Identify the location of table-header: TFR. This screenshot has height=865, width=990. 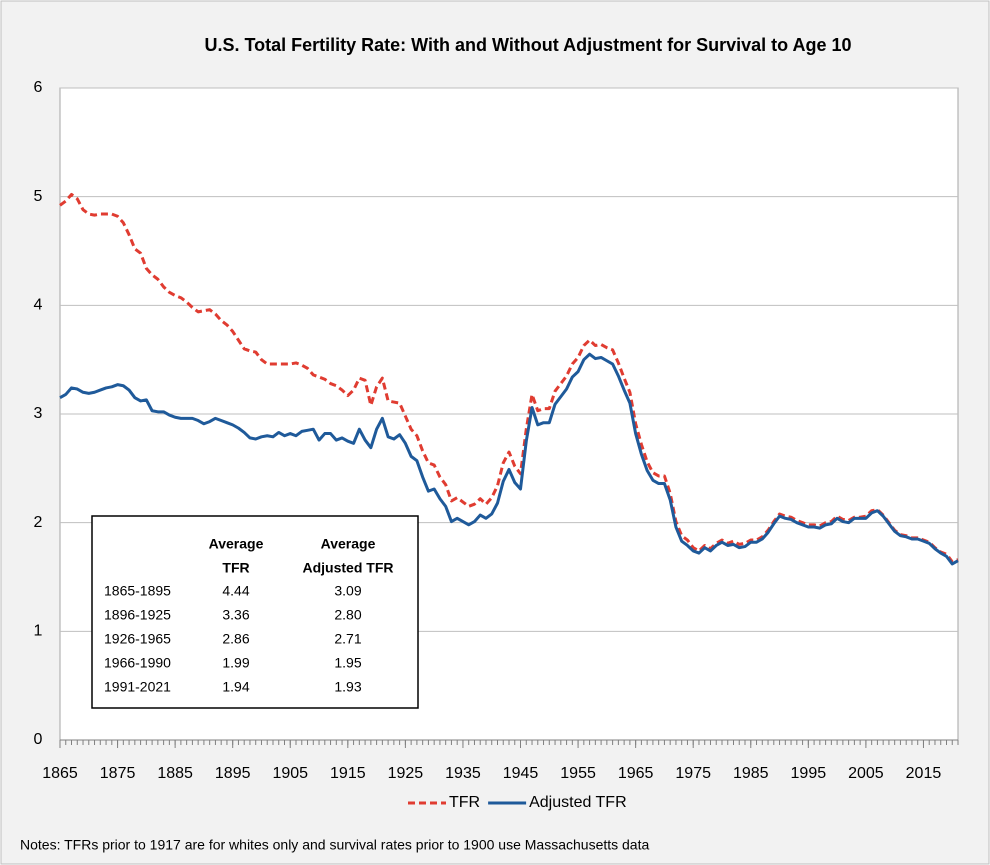
(235, 568).